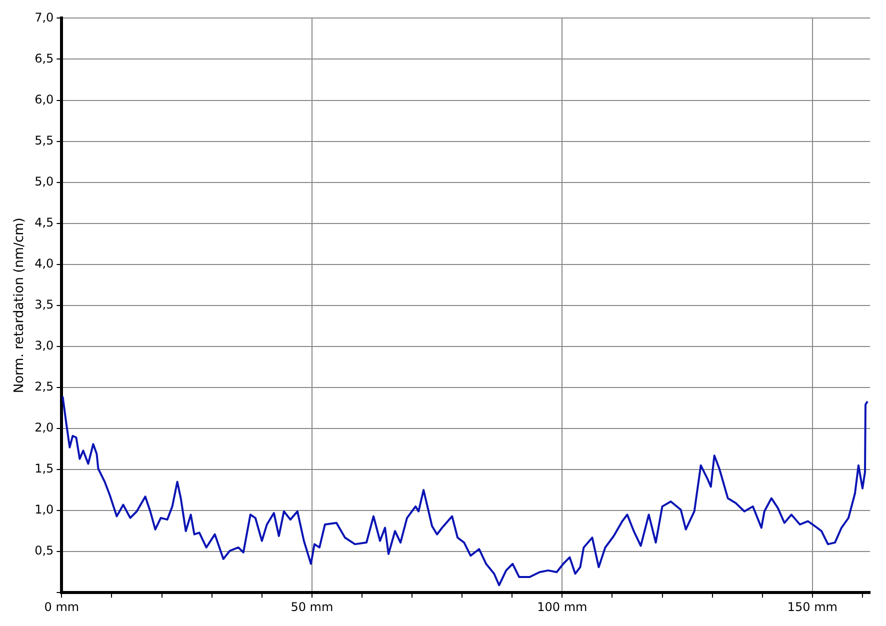  What do you see at coordinates (44, 427) in the screenshot?
I see `y-tick-label: 2,0` at bounding box center [44, 427].